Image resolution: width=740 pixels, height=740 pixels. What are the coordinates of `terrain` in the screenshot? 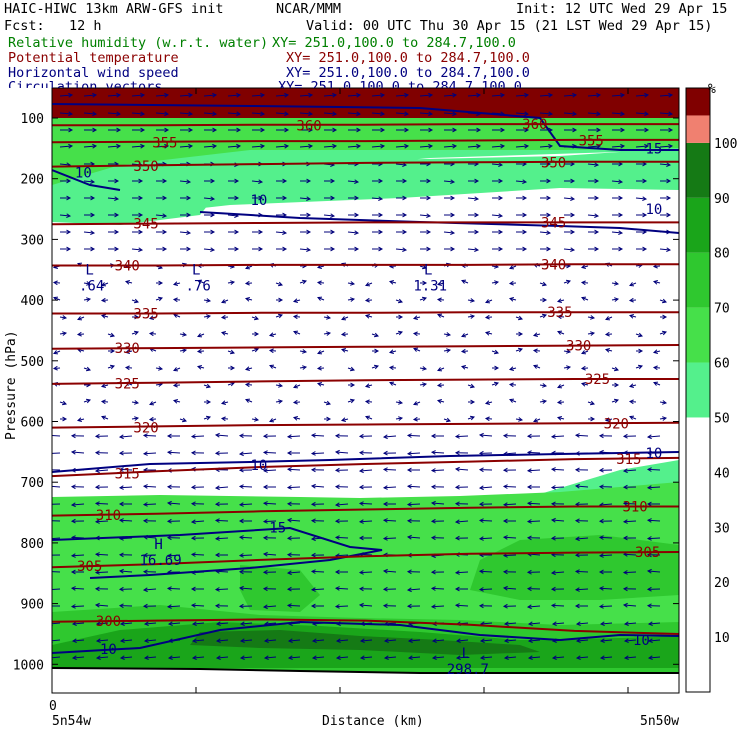 It's located at (365, 680).